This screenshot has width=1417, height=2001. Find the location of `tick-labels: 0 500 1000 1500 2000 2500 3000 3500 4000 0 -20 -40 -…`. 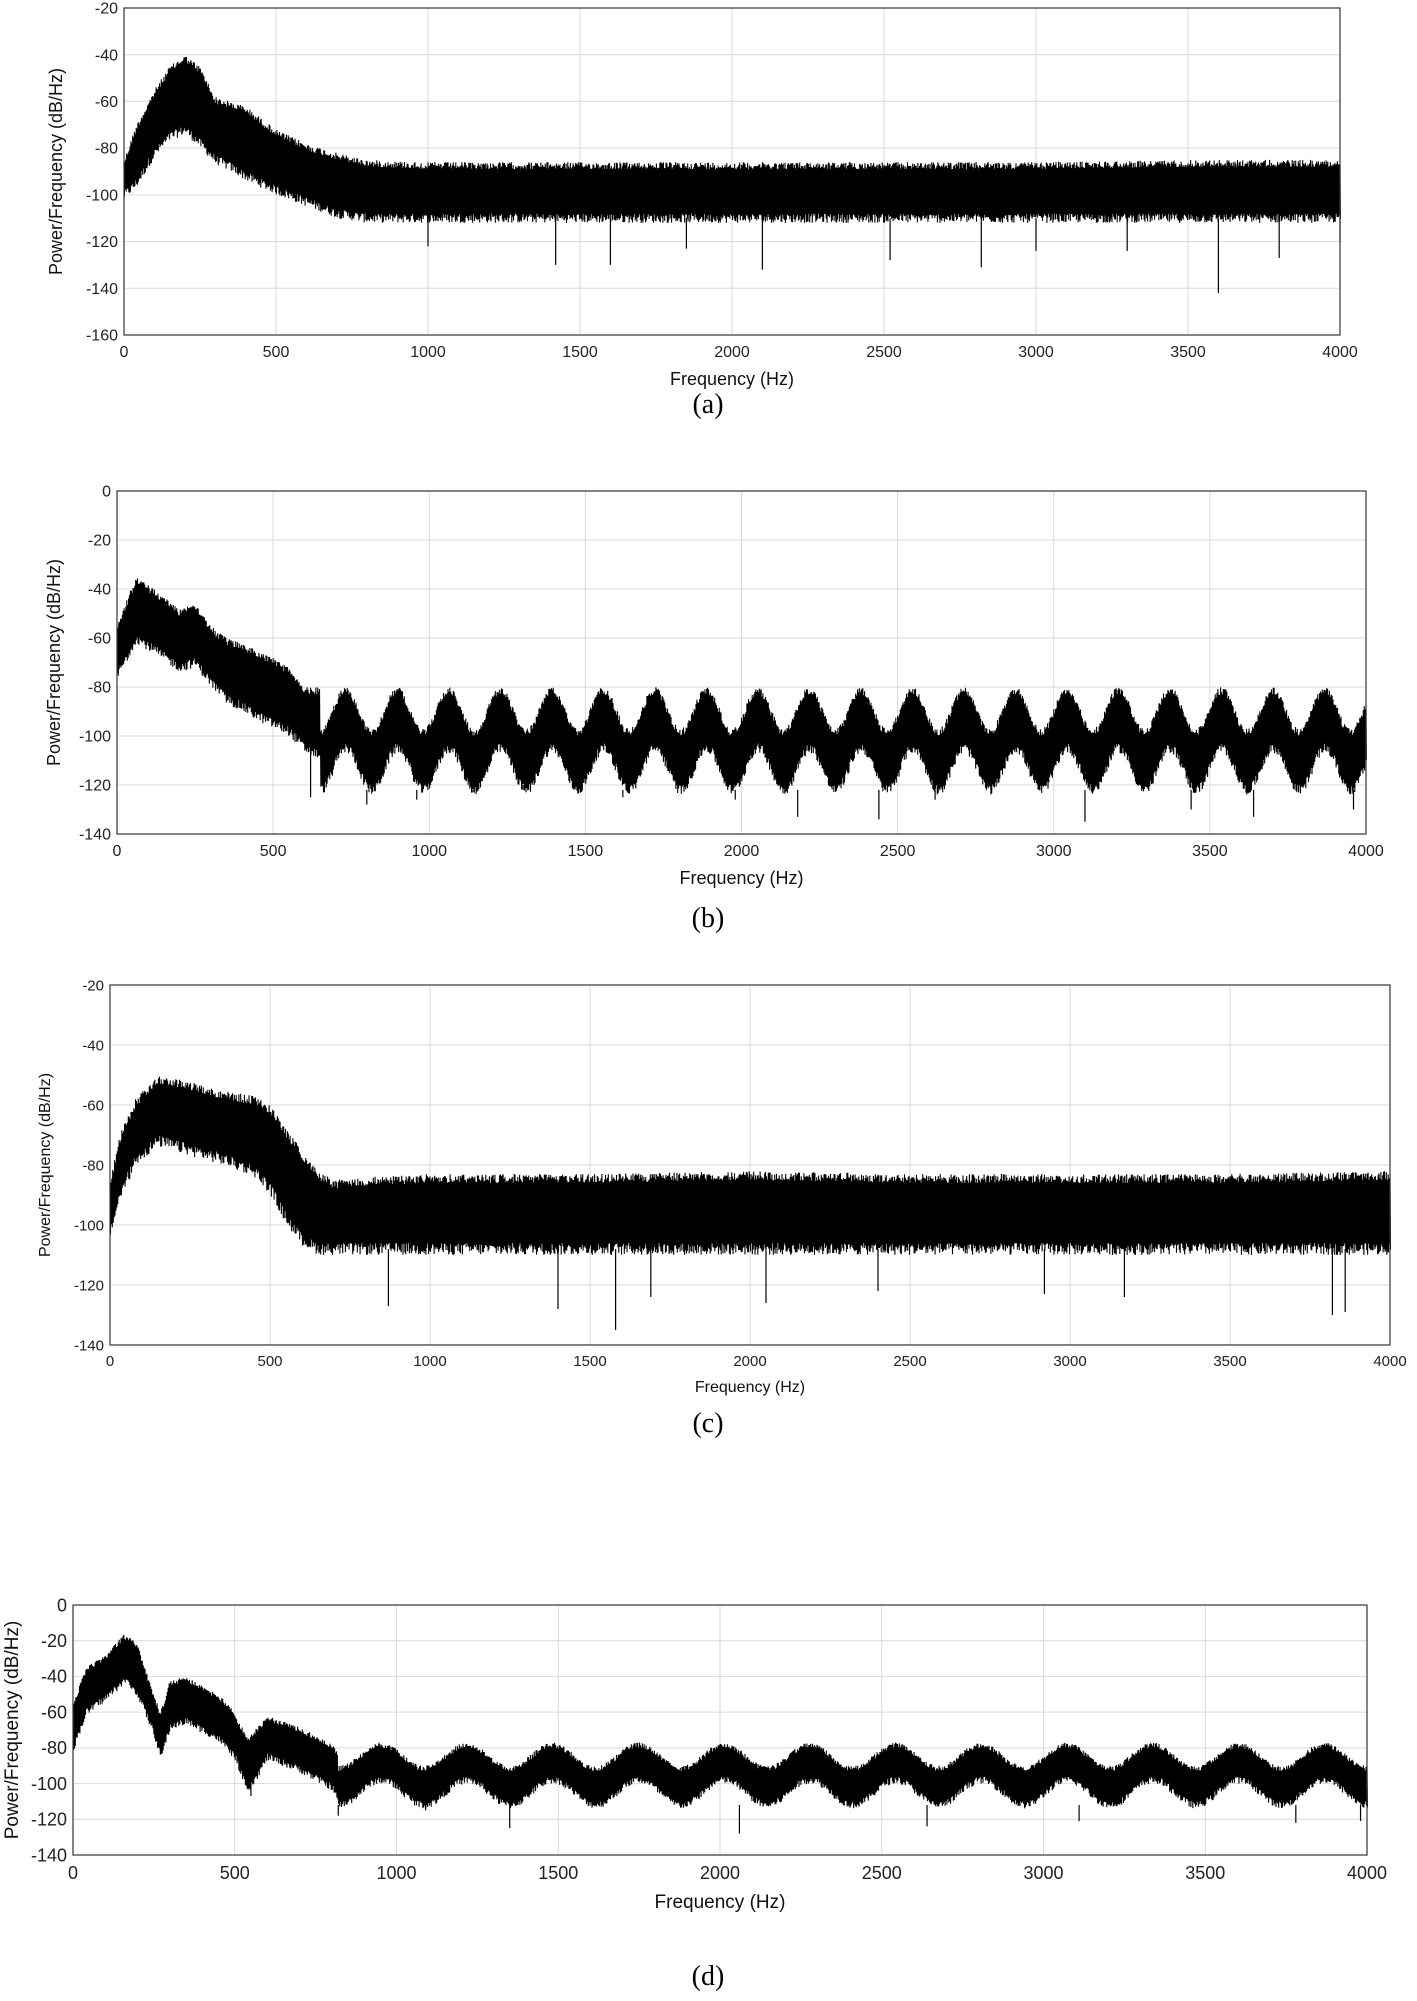

tick-labels: 0 500 1000 1500 2000 2500 3000 3500 4000 0 -20 -40 -… is located at coordinates (709, 1739).